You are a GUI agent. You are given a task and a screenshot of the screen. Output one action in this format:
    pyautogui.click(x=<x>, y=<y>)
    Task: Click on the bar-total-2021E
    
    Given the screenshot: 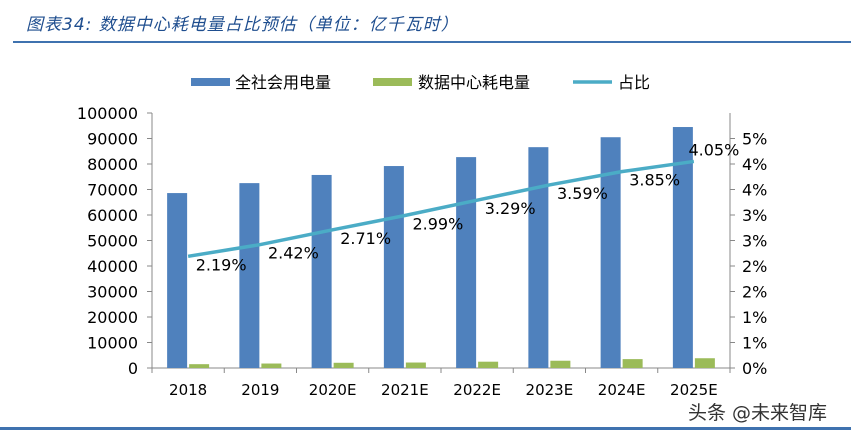 What is the action you would take?
    pyautogui.click(x=393, y=267)
    